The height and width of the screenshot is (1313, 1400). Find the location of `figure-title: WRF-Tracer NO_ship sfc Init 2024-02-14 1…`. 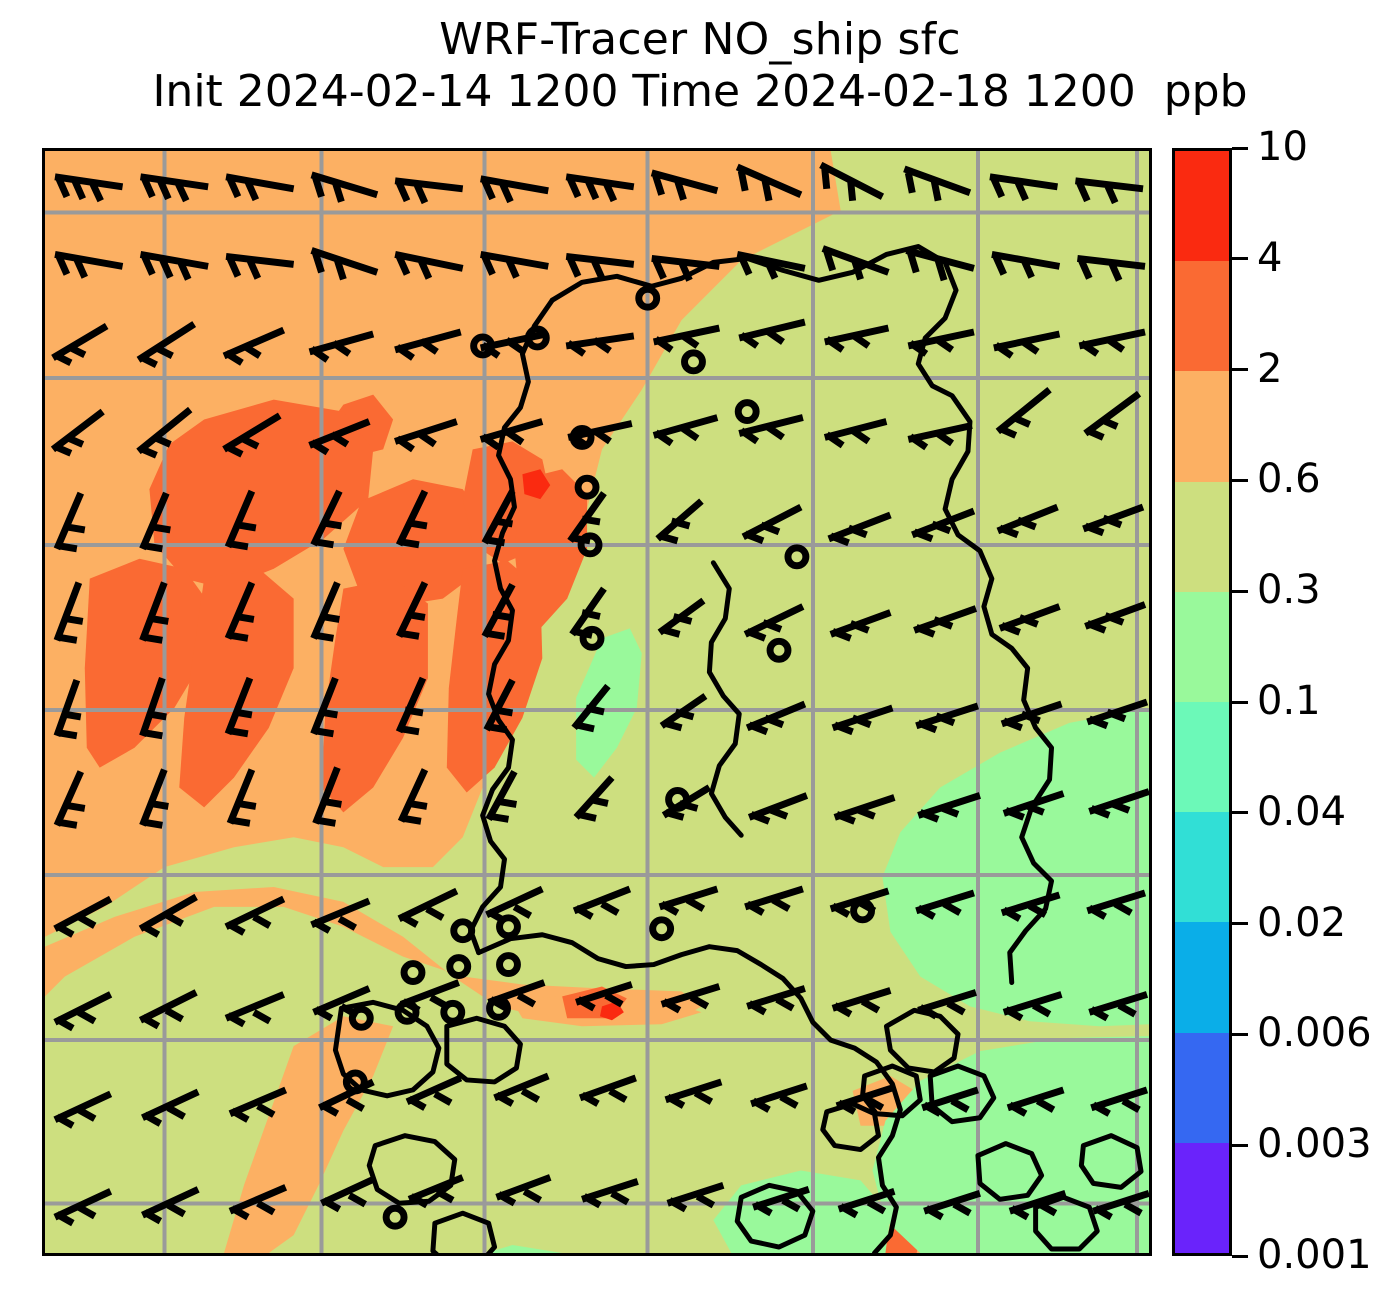

figure-title: WRF-Tracer NO_ship sfc Init 2024-02-14 1… is located at coordinates (700, 66).